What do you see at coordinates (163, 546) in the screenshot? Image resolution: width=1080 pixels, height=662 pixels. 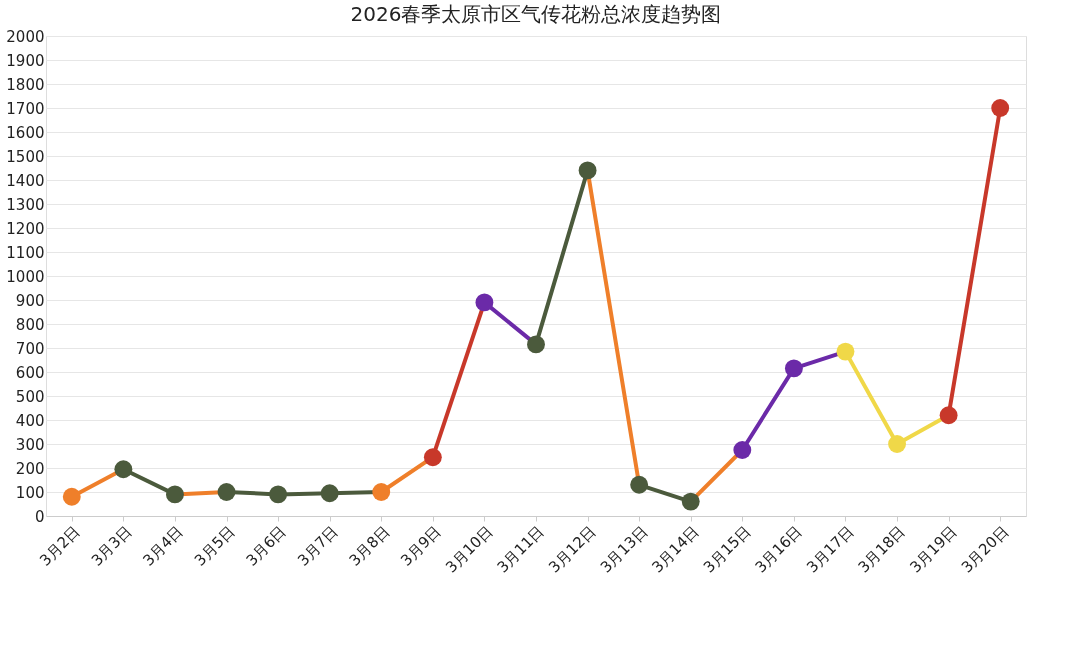 I see `x-tick-label: 3月4日` at bounding box center [163, 546].